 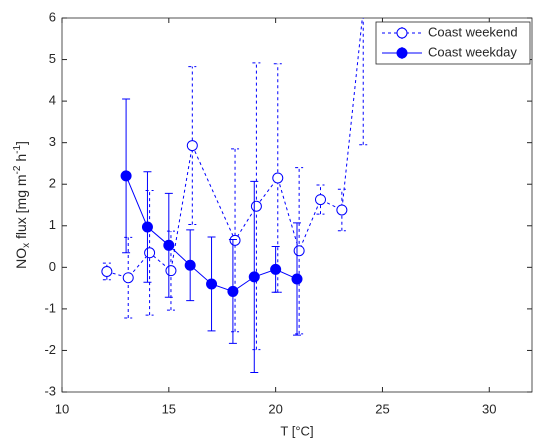 I want to click on y-tick-label: 6, so click(x=52, y=16).